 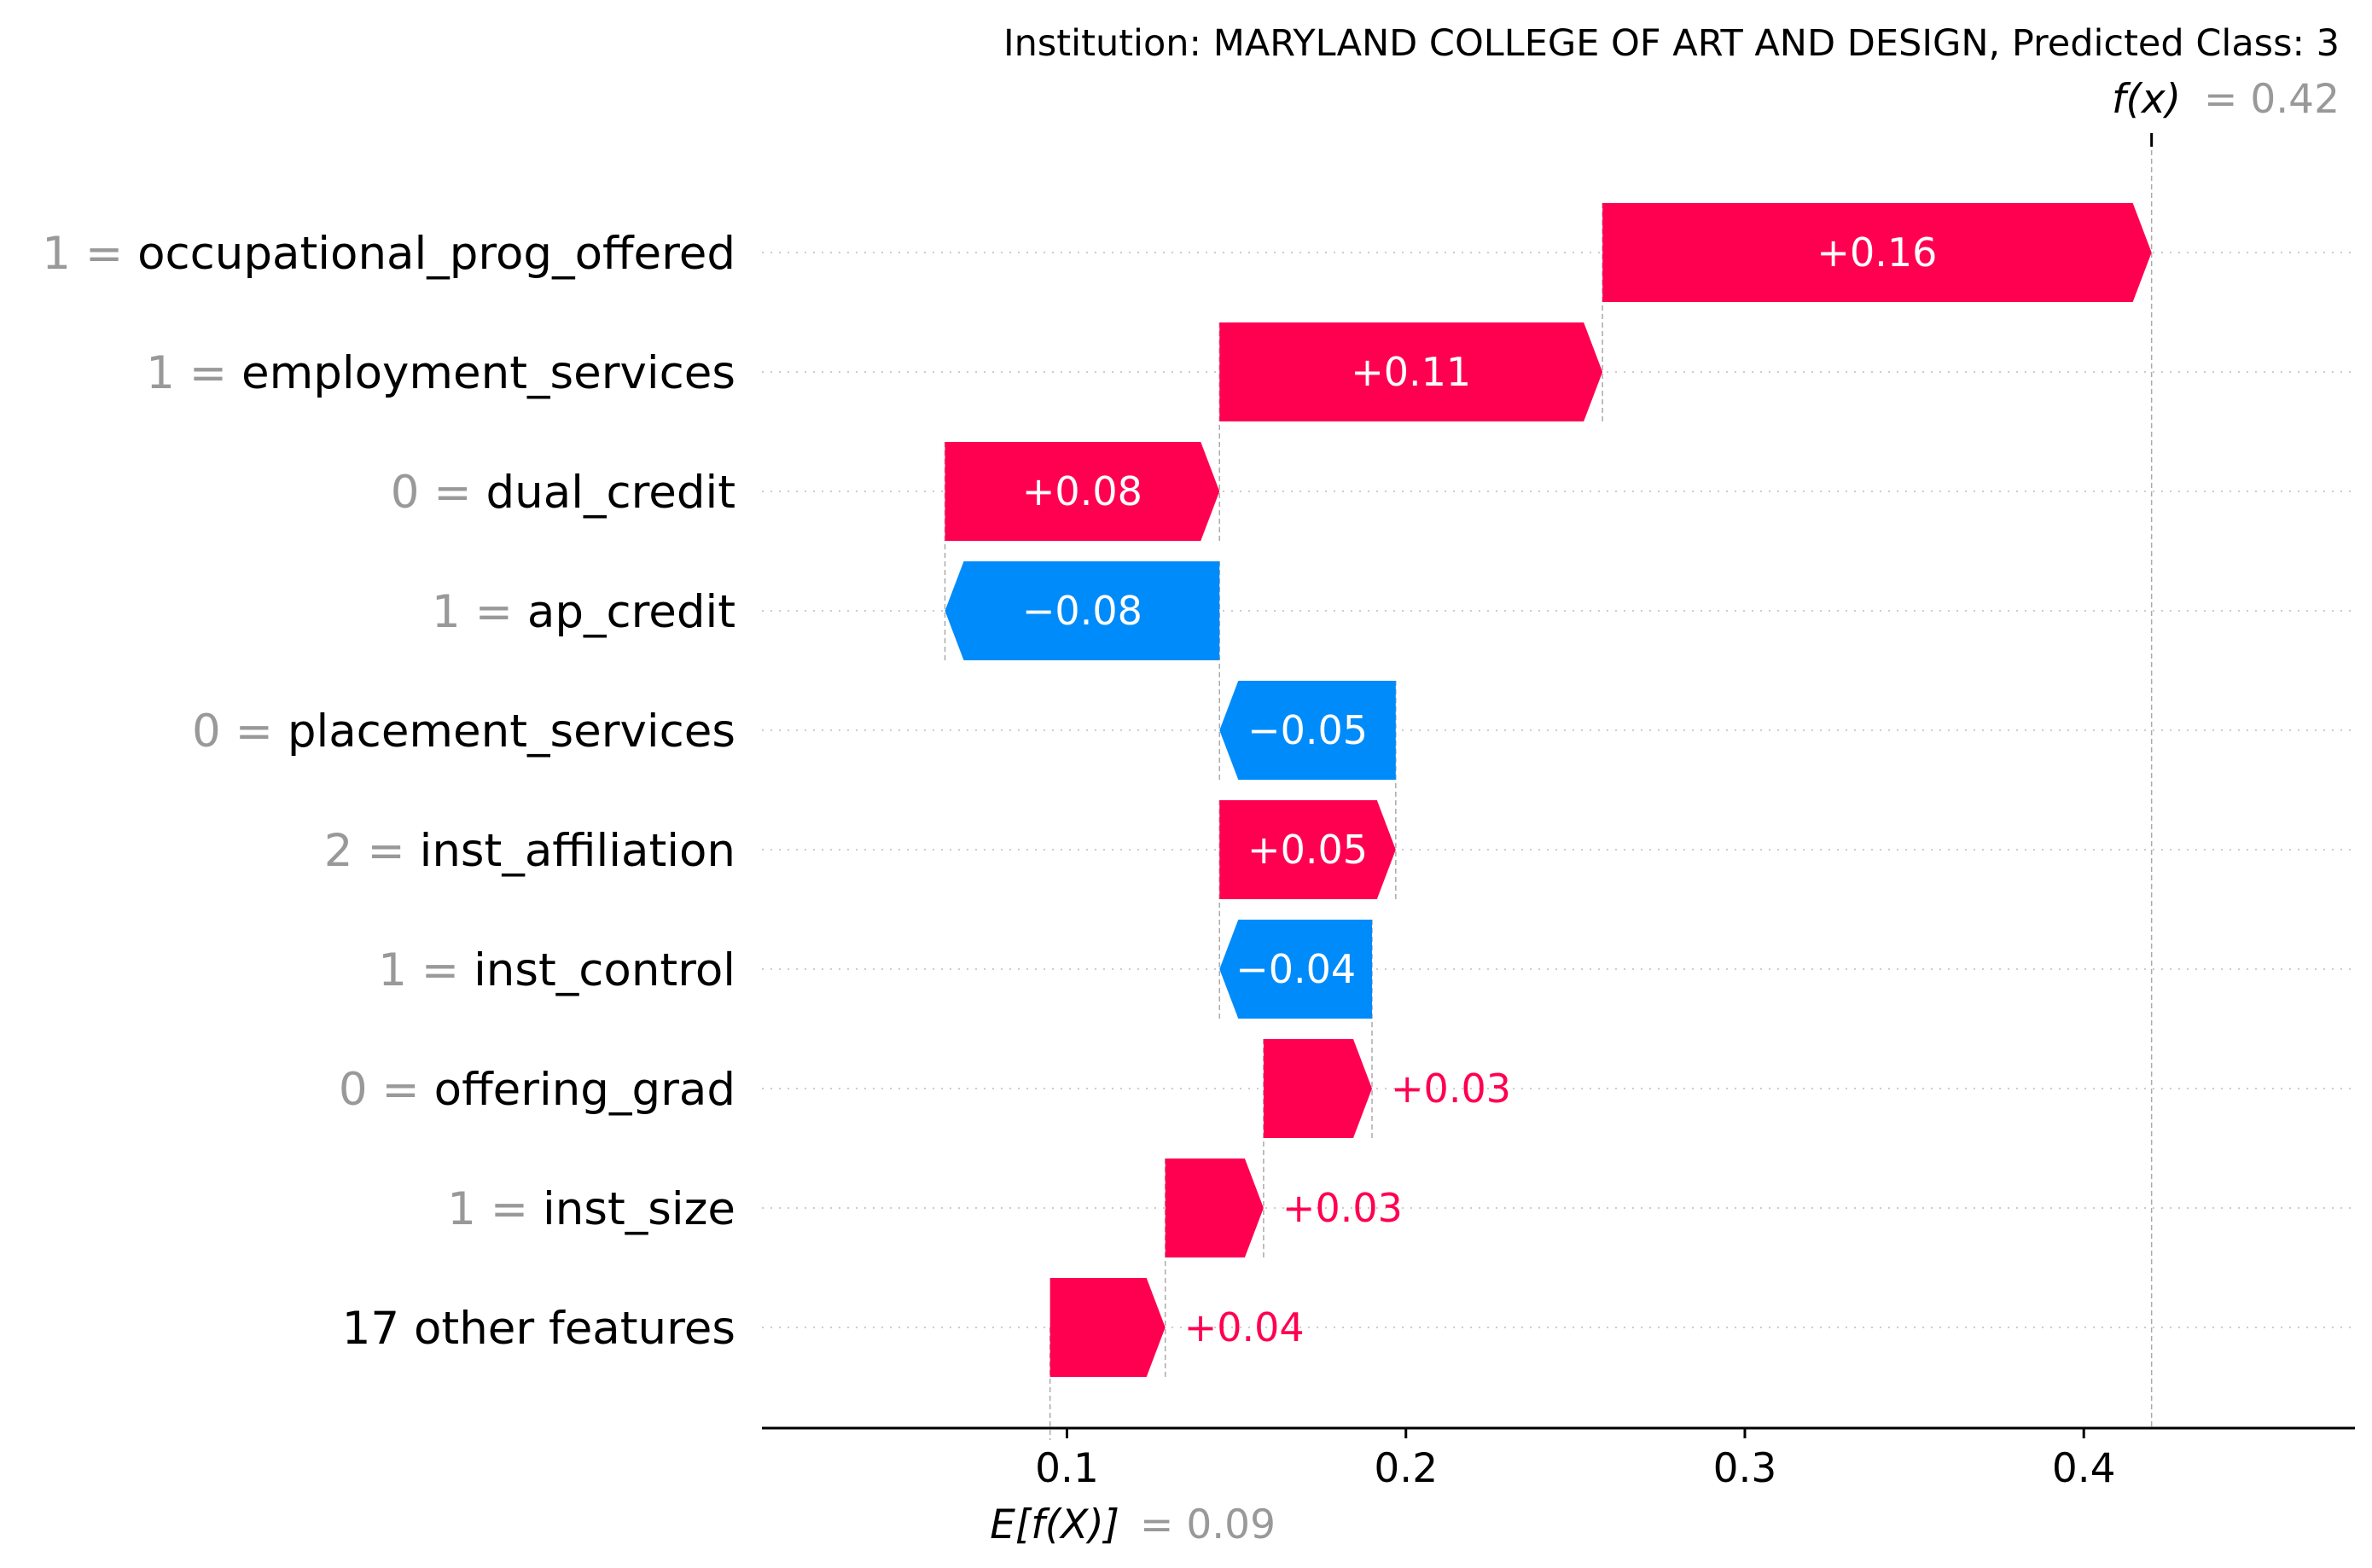 I want to click on x-tick-label: 0.1, so click(x=1067, y=1468).